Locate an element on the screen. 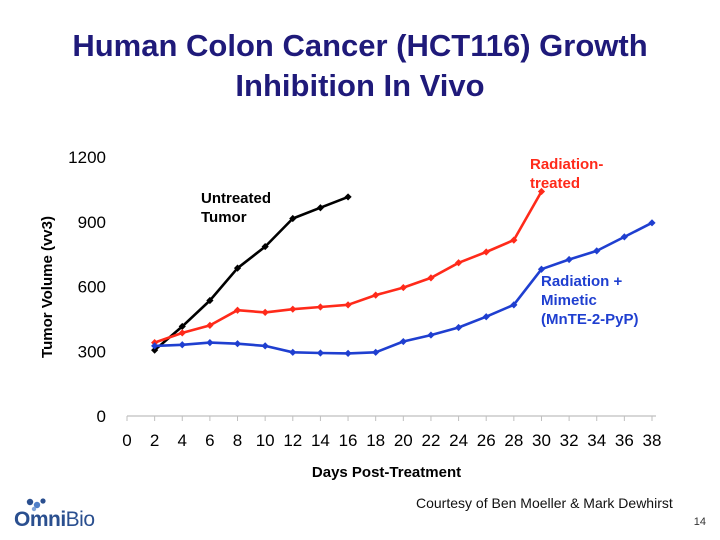 The width and height of the screenshot is (720, 540). x-tick-label: 26 is located at coordinates (486, 440).